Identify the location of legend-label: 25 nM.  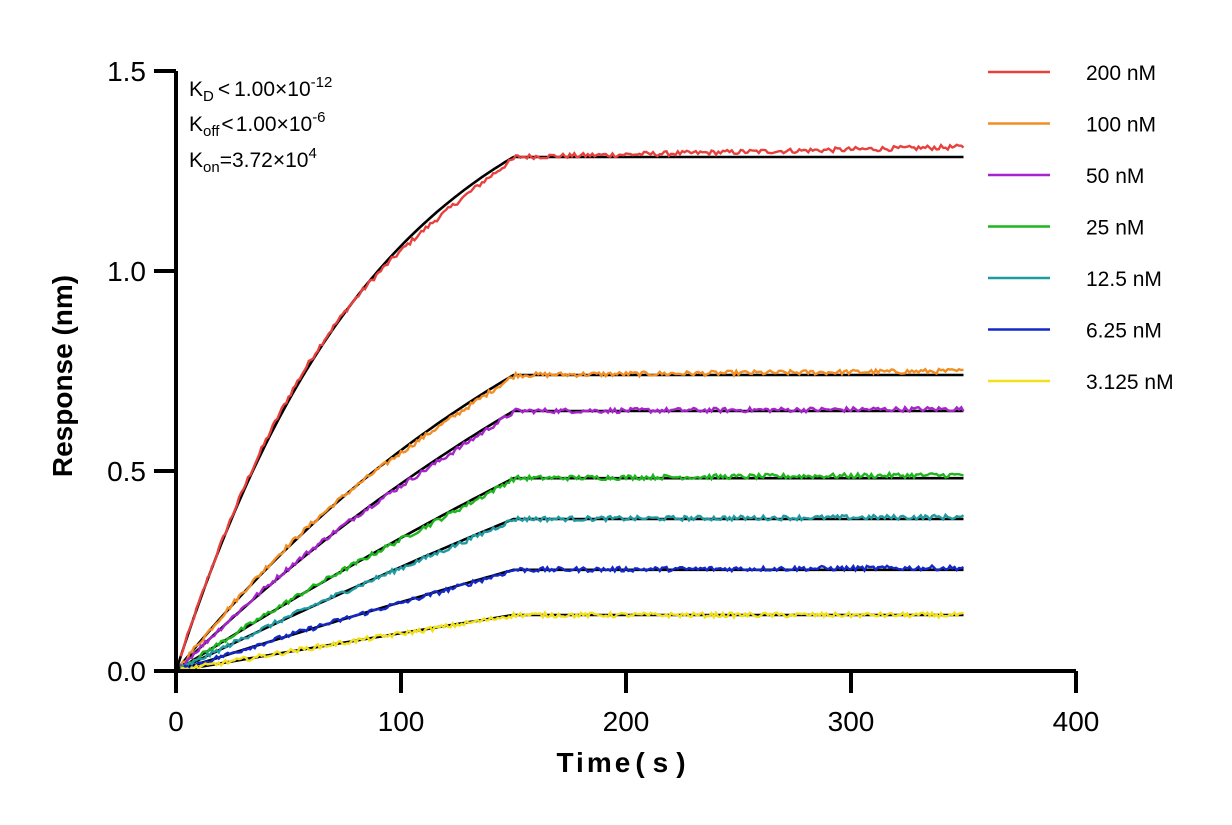
(1115, 228).